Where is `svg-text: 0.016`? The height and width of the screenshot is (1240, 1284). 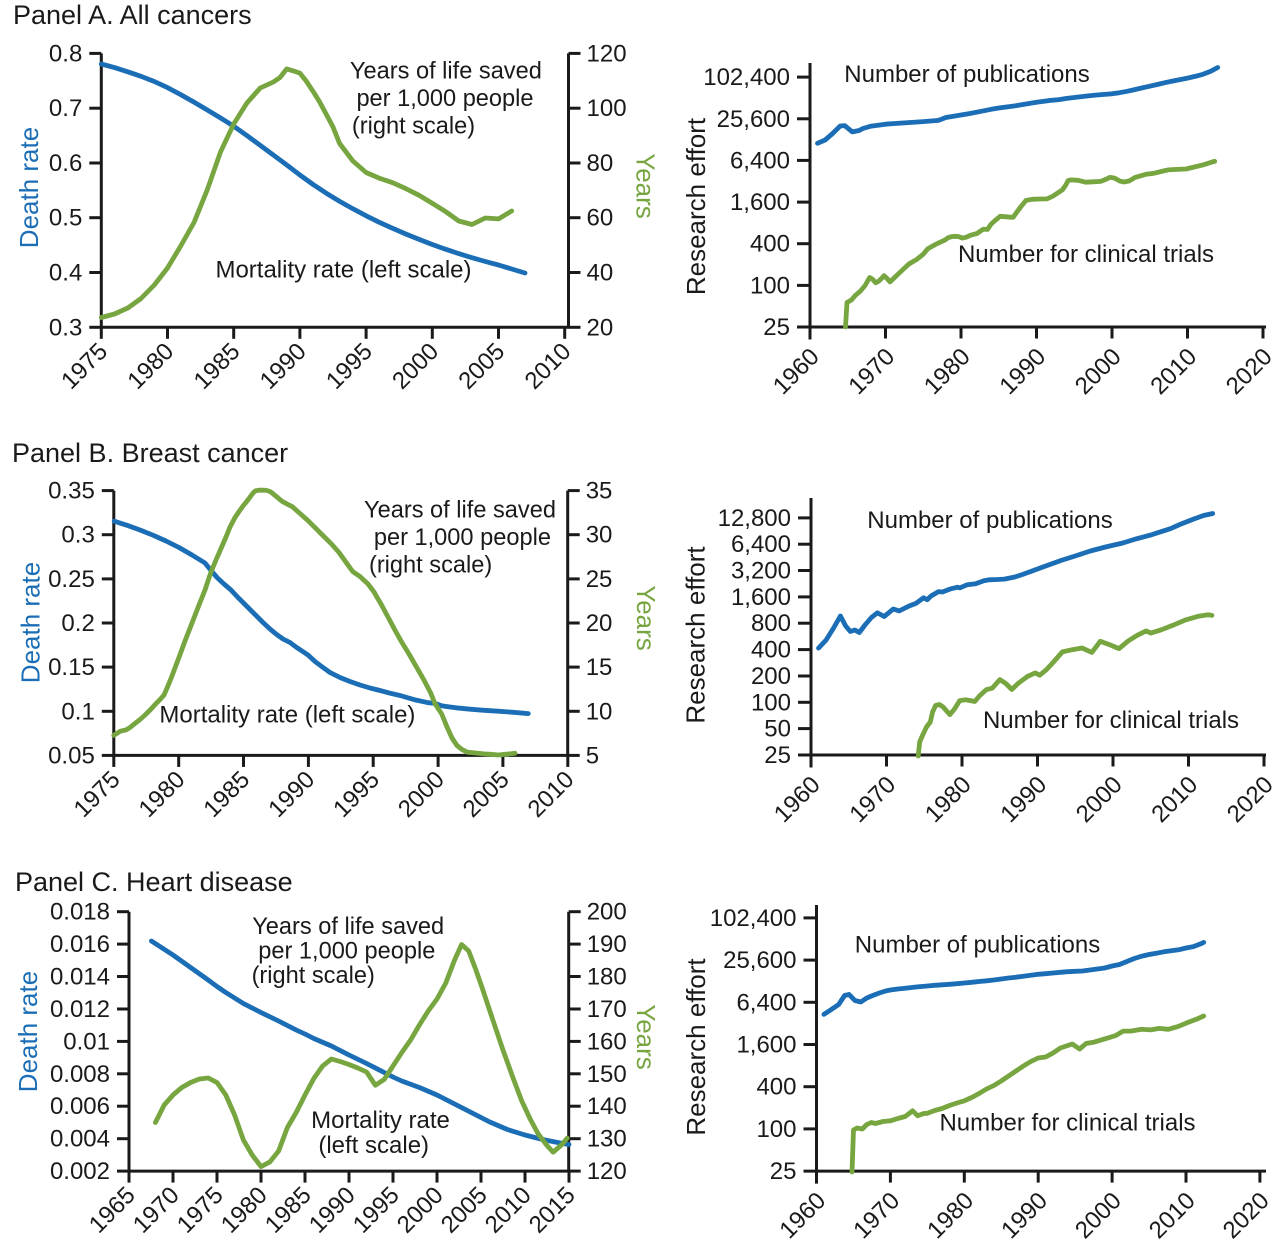 svg-text: 0.016 is located at coordinates (80, 944).